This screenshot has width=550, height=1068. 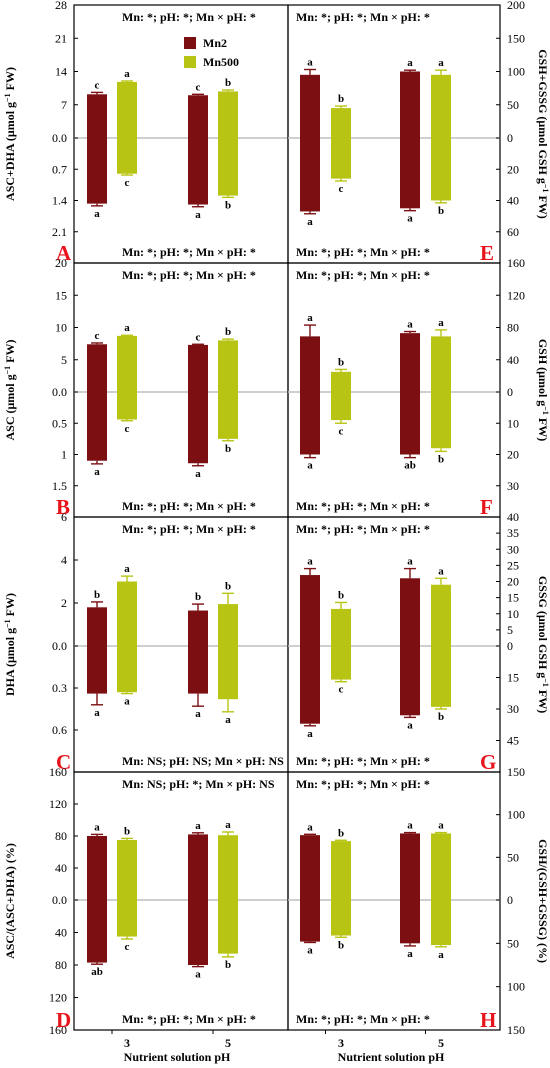 I want to click on sig-letter-top-B: b, so click(x=228, y=332).